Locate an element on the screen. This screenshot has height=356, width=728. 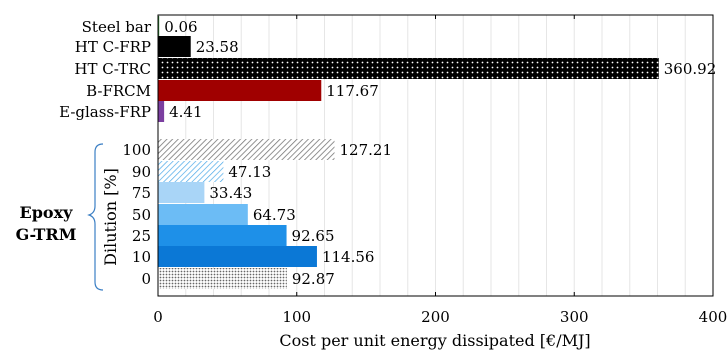
group-annotation: Epoxy G-TRM Dilution [%] is located at coordinates (68, 217).